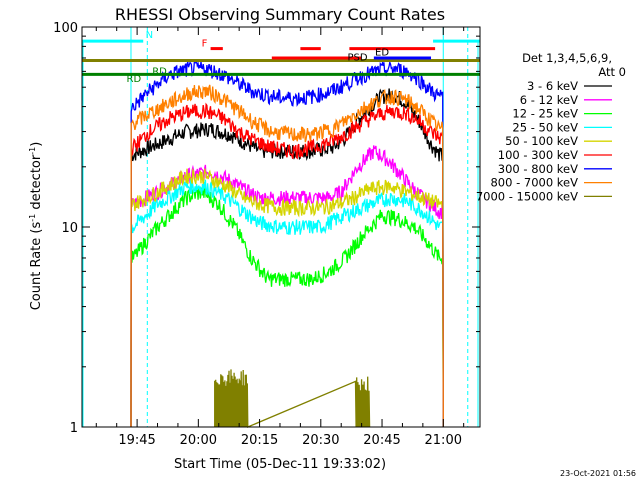  I want to click on legend-entry-label: 12 - 25 keV, so click(545, 114).